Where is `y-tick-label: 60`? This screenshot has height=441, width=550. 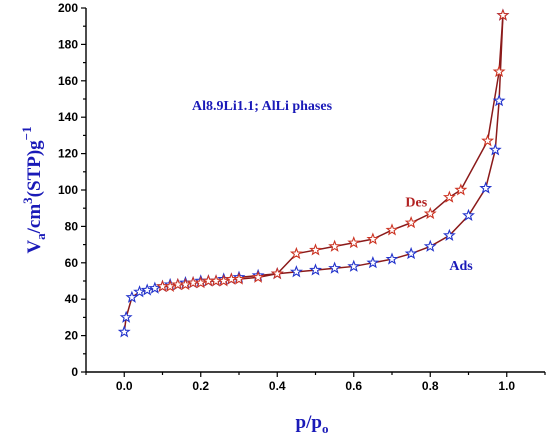
y-tick-label: 60 is located at coordinates (72, 263).